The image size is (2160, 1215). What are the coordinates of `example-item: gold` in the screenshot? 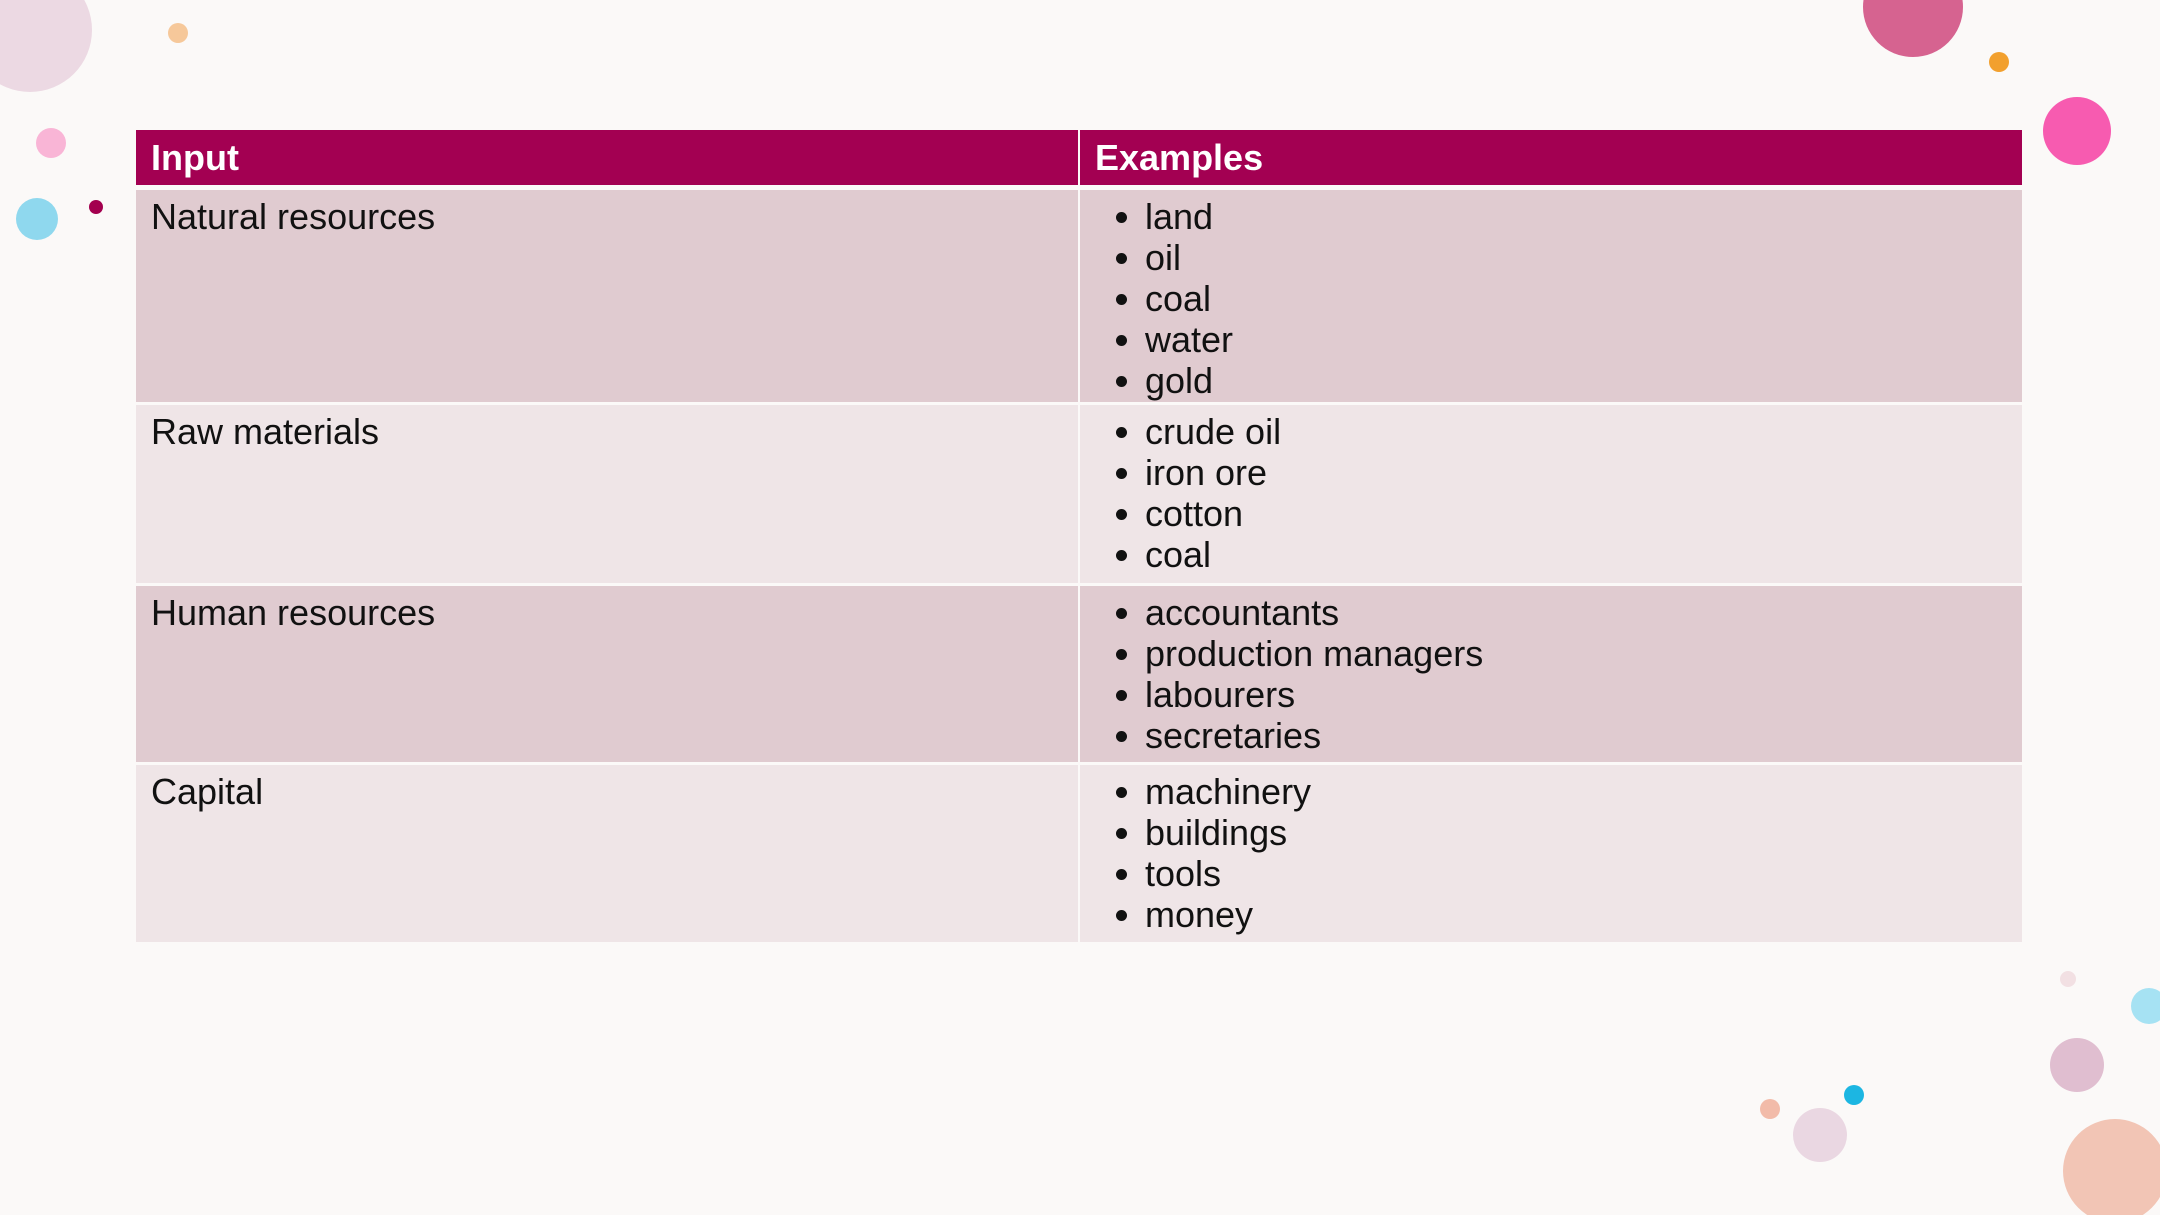 It's located at (1576, 380).